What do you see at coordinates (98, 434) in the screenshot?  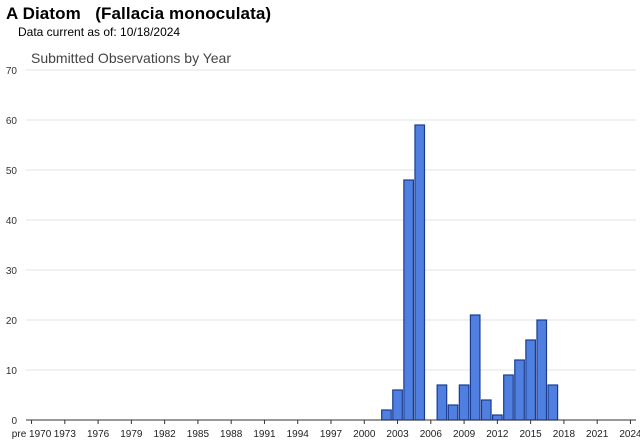 I see `x-tick-label: 1976` at bounding box center [98, 434].